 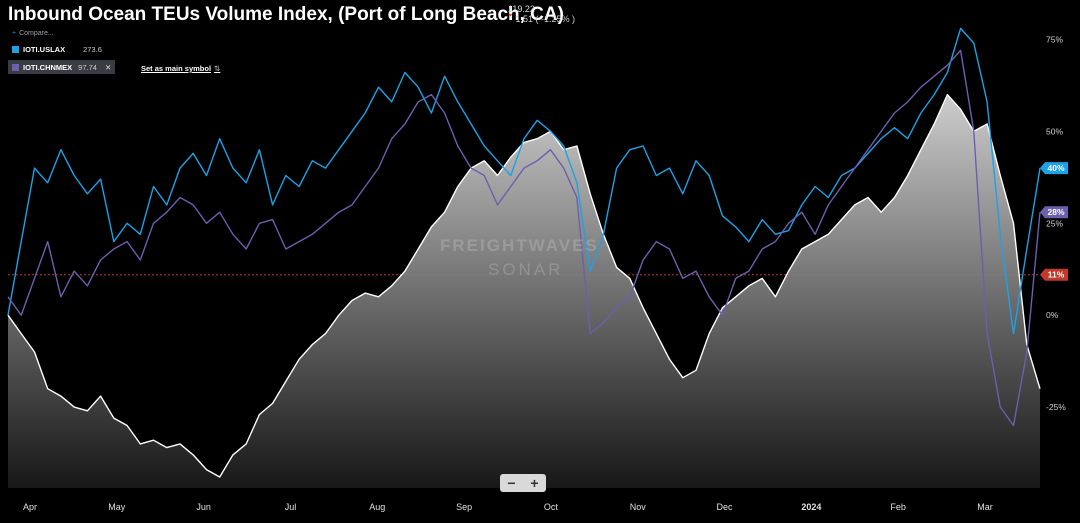 What do you see at coordinates (811, 507) in the screenshot?
I see `x-tick-label: 2024` at bounding box center [811, 507].